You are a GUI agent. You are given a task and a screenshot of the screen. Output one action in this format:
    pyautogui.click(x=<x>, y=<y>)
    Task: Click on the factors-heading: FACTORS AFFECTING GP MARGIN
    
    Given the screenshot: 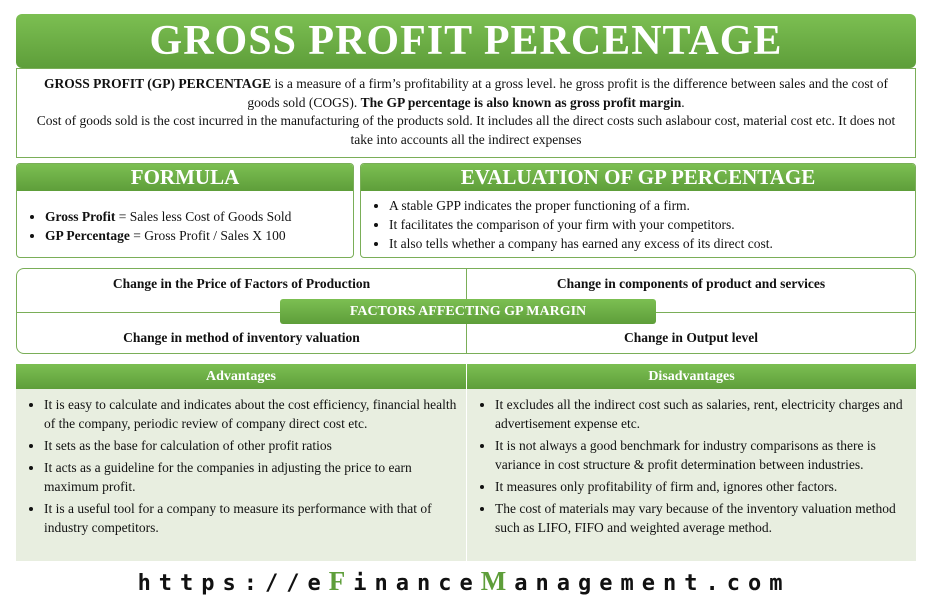 What is the action you would take?
    pyautogui.click(x=468, y=311)
    